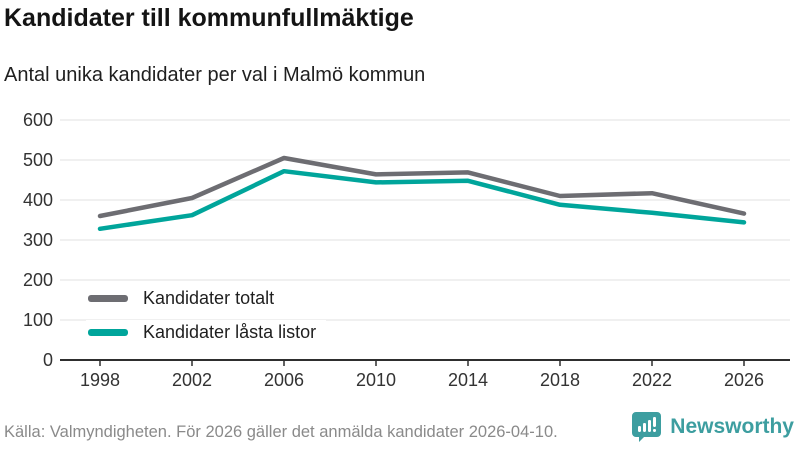  I want to click on legend-swatch-locked, so click(108, 332).